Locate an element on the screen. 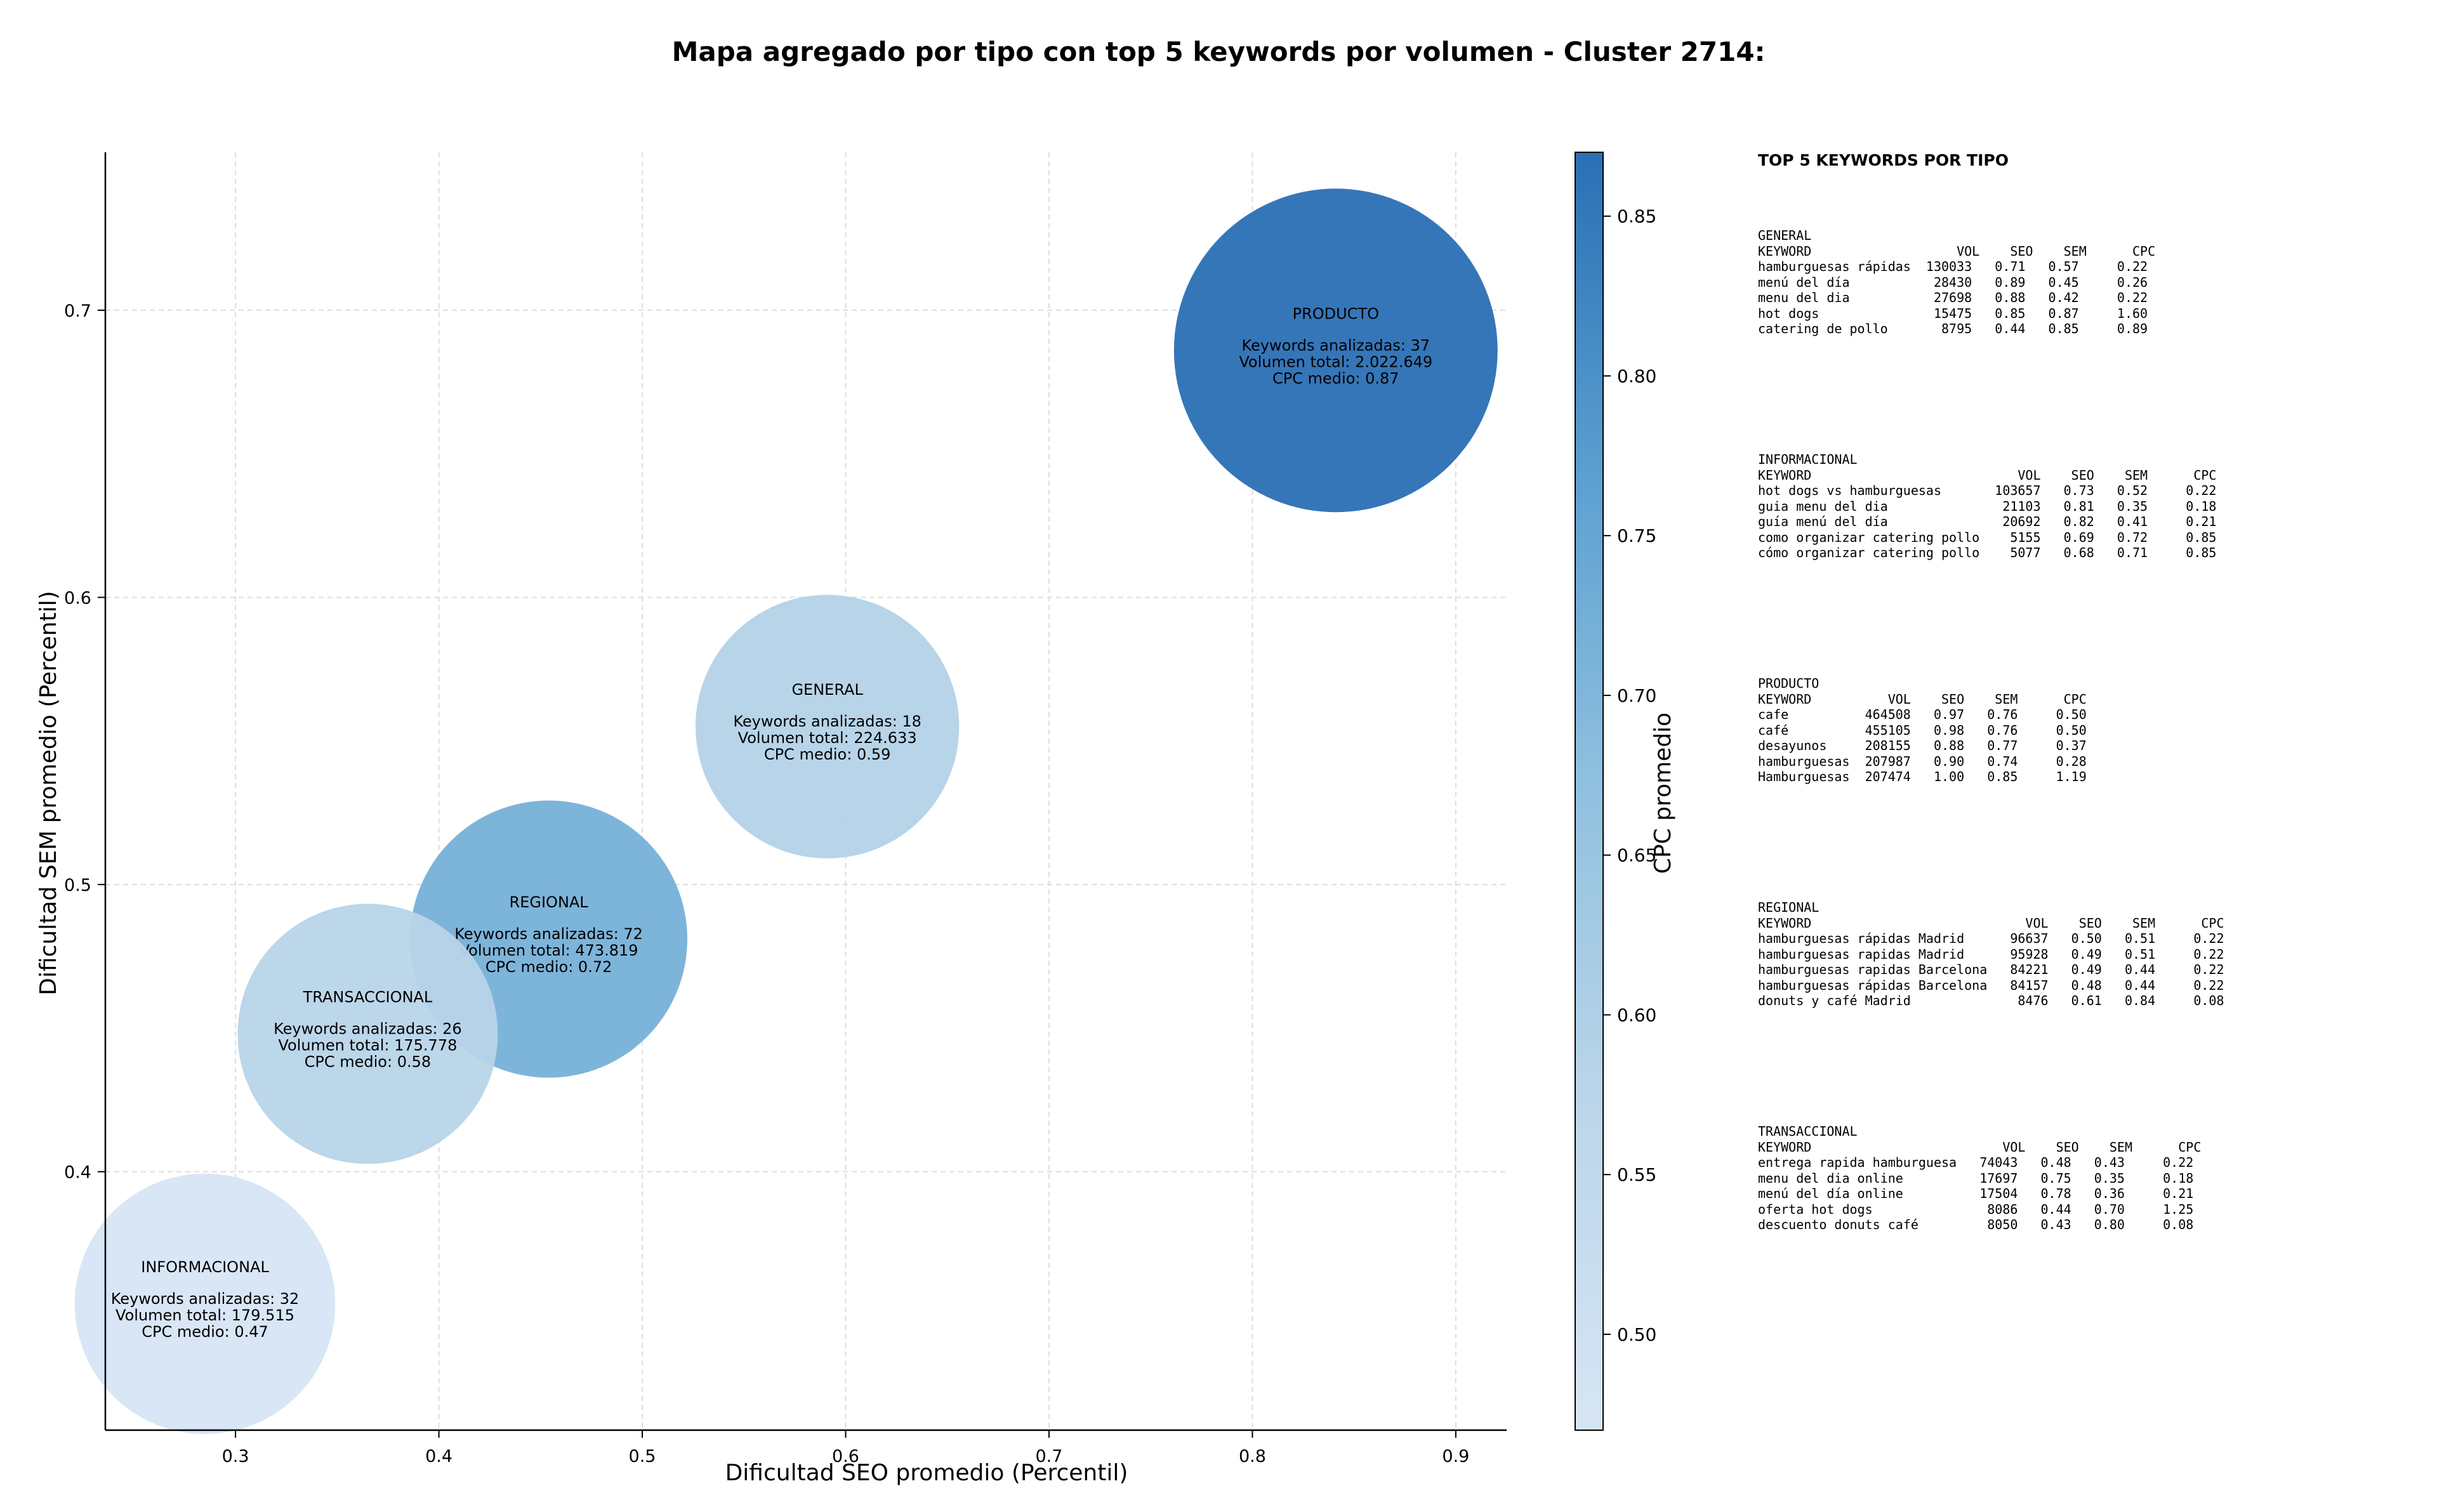  colorbar-tick-label: 0.65 is located at coordinates (1636, 856).